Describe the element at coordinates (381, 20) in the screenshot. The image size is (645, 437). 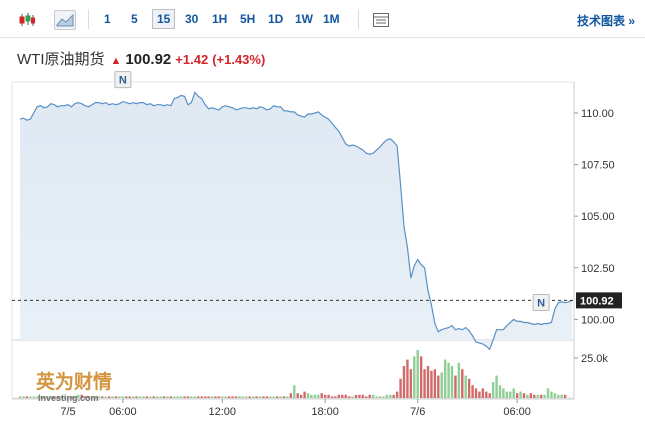
I see `table-icon` at that location.